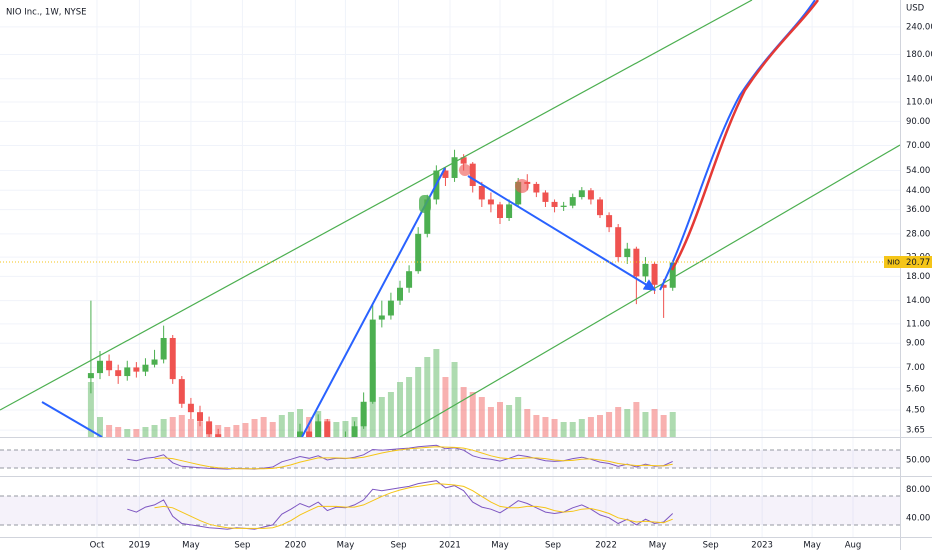  What do you see at coordinates (918, 234) in the screenshot?
I see `y-tick-label: 28.00` at bounding box center [918, 234].